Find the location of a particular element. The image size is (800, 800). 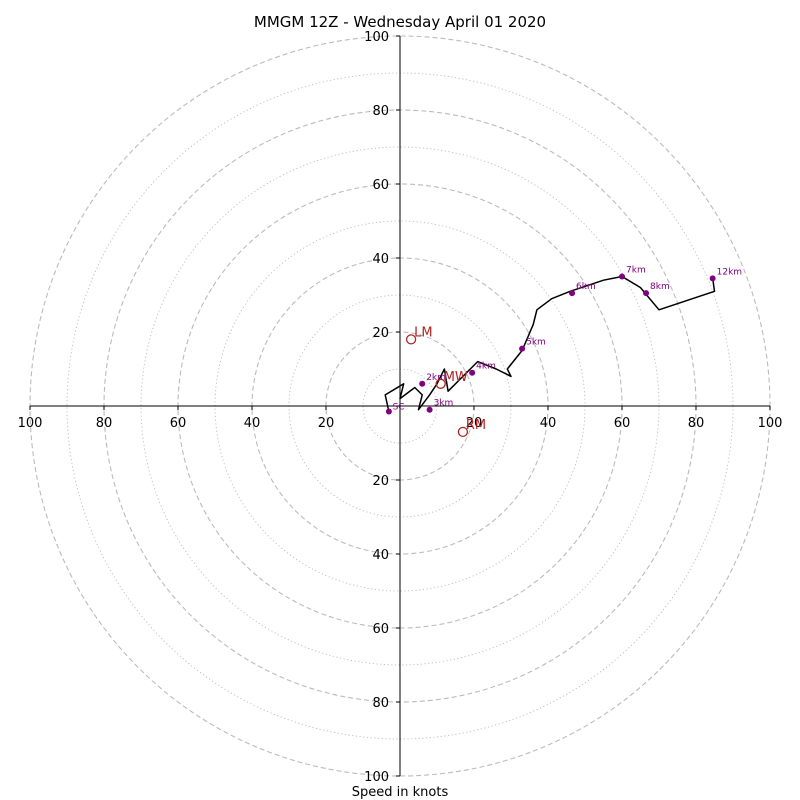

storm-motion-markers: LM MW RM SC is located at coordinates (439, 381).